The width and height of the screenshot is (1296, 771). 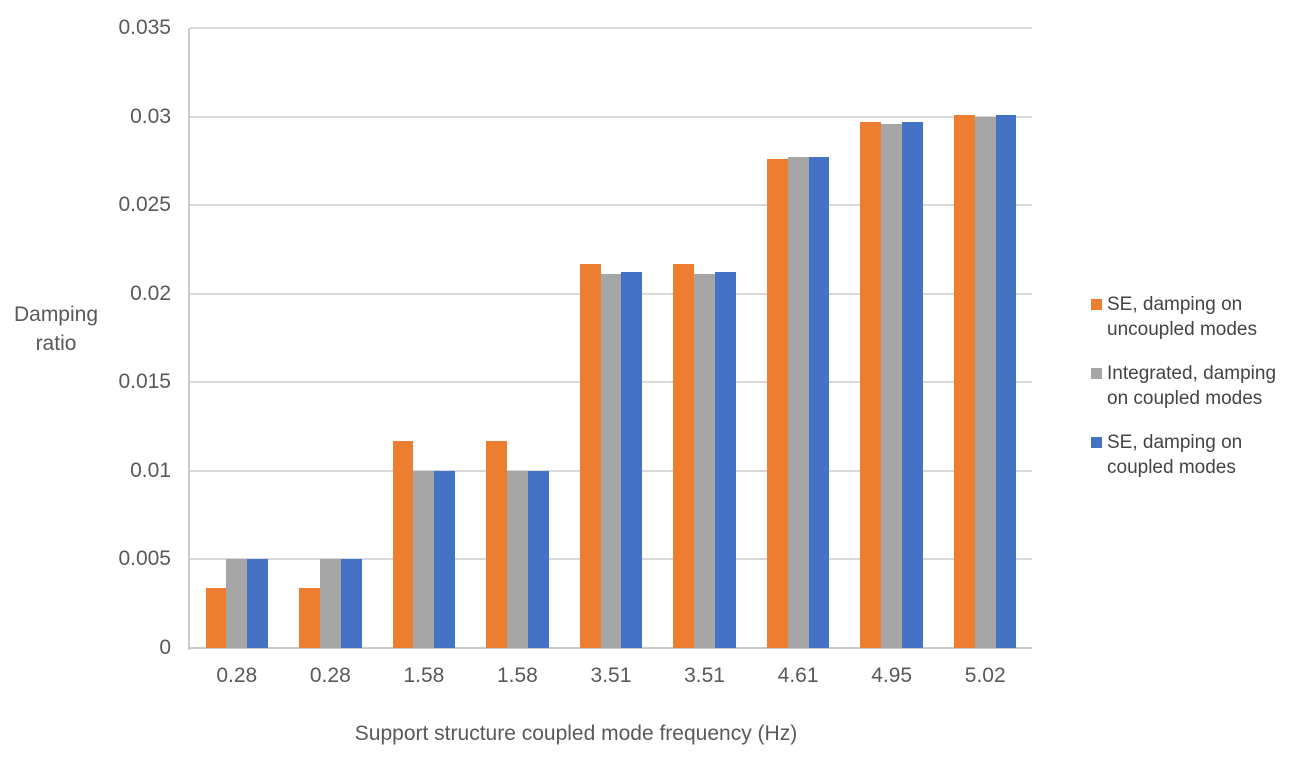 What do you see at coordinates (403, 544) in the screenshot?
I see `bar-series1-cat3` at bounding box center [403, 544].